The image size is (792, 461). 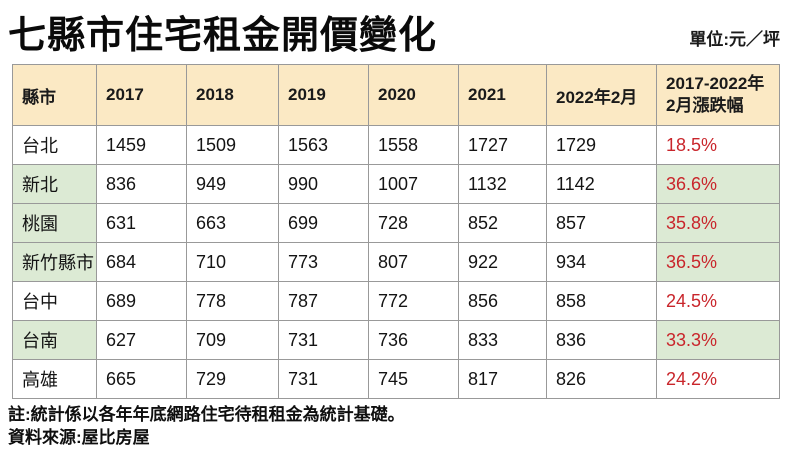 I want to click on value-cell: 1729, so click(x=601, y=145).